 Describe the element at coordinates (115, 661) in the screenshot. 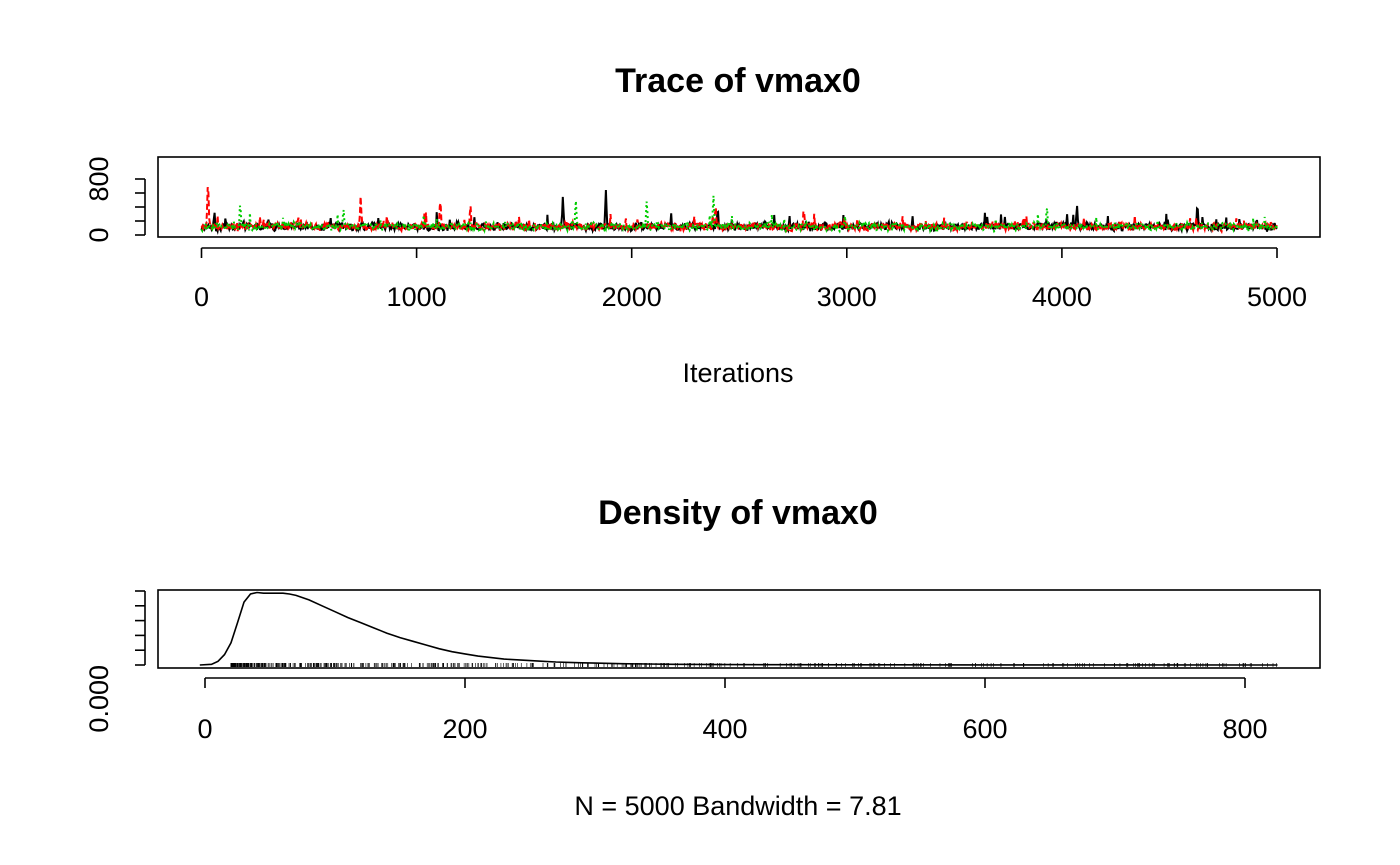

I see `density-y-axis: 0.000` at that location.